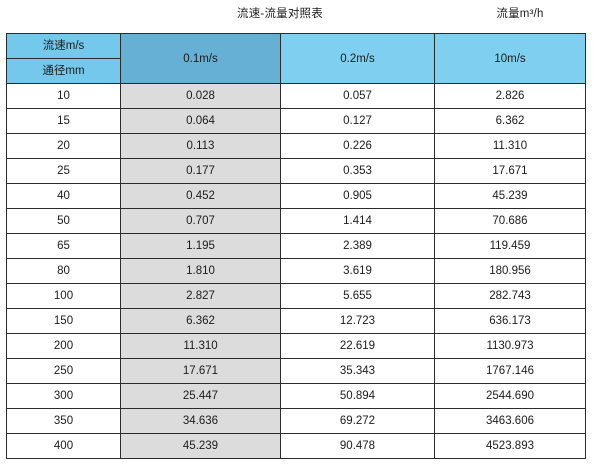 The image size is (600, 466). I want to click on cell-diameter: 10, so click(63, 96).